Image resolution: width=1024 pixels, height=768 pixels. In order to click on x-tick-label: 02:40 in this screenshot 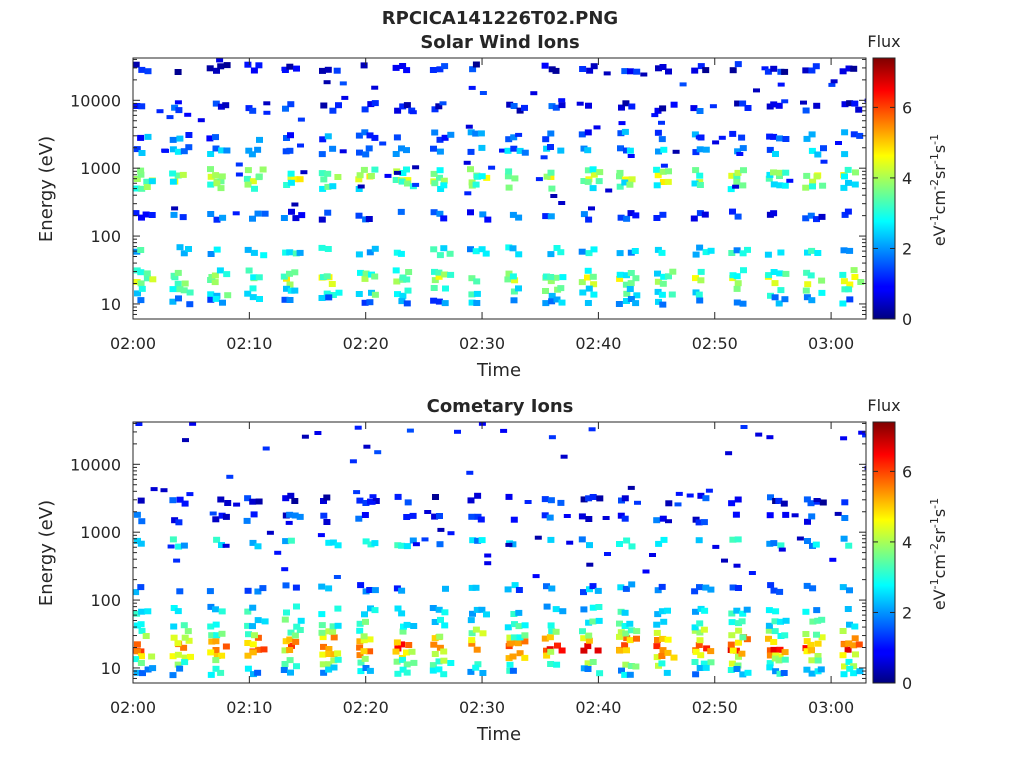, I will do `click(598, 343)`.